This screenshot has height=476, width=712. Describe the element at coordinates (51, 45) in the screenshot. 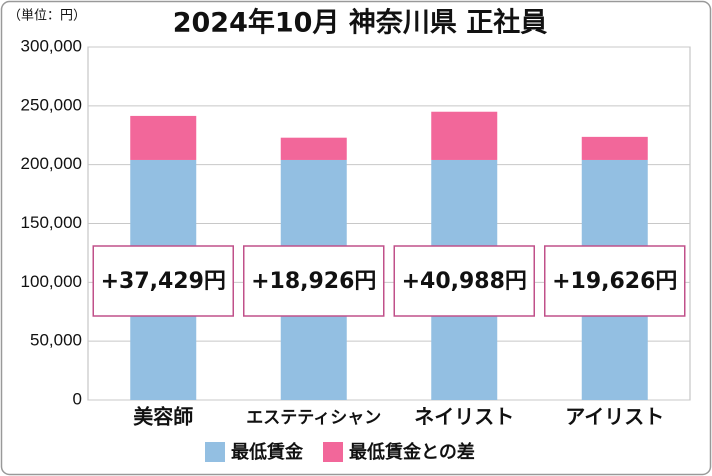

I see `y-tick-label: 300,000` at that location.